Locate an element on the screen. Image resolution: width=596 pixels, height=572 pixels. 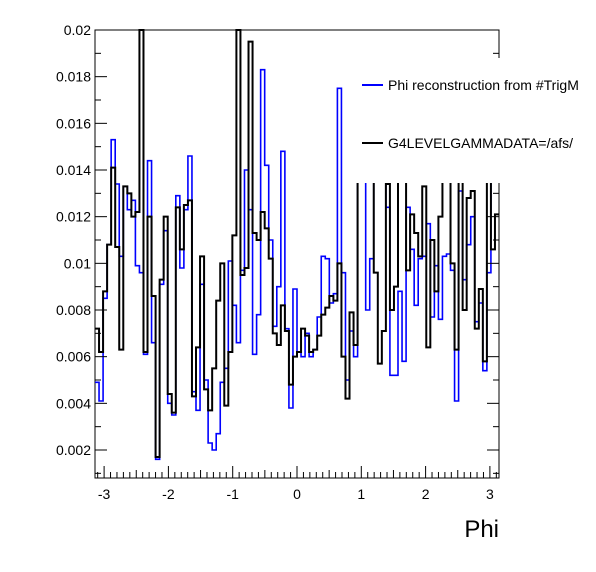
y-tick-label: 0.014 is located at coordinates (73, 170).